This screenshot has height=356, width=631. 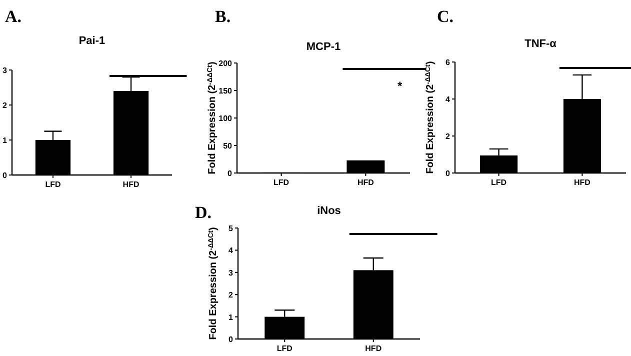 I want to click on text: D., so click(x=203, y=212).